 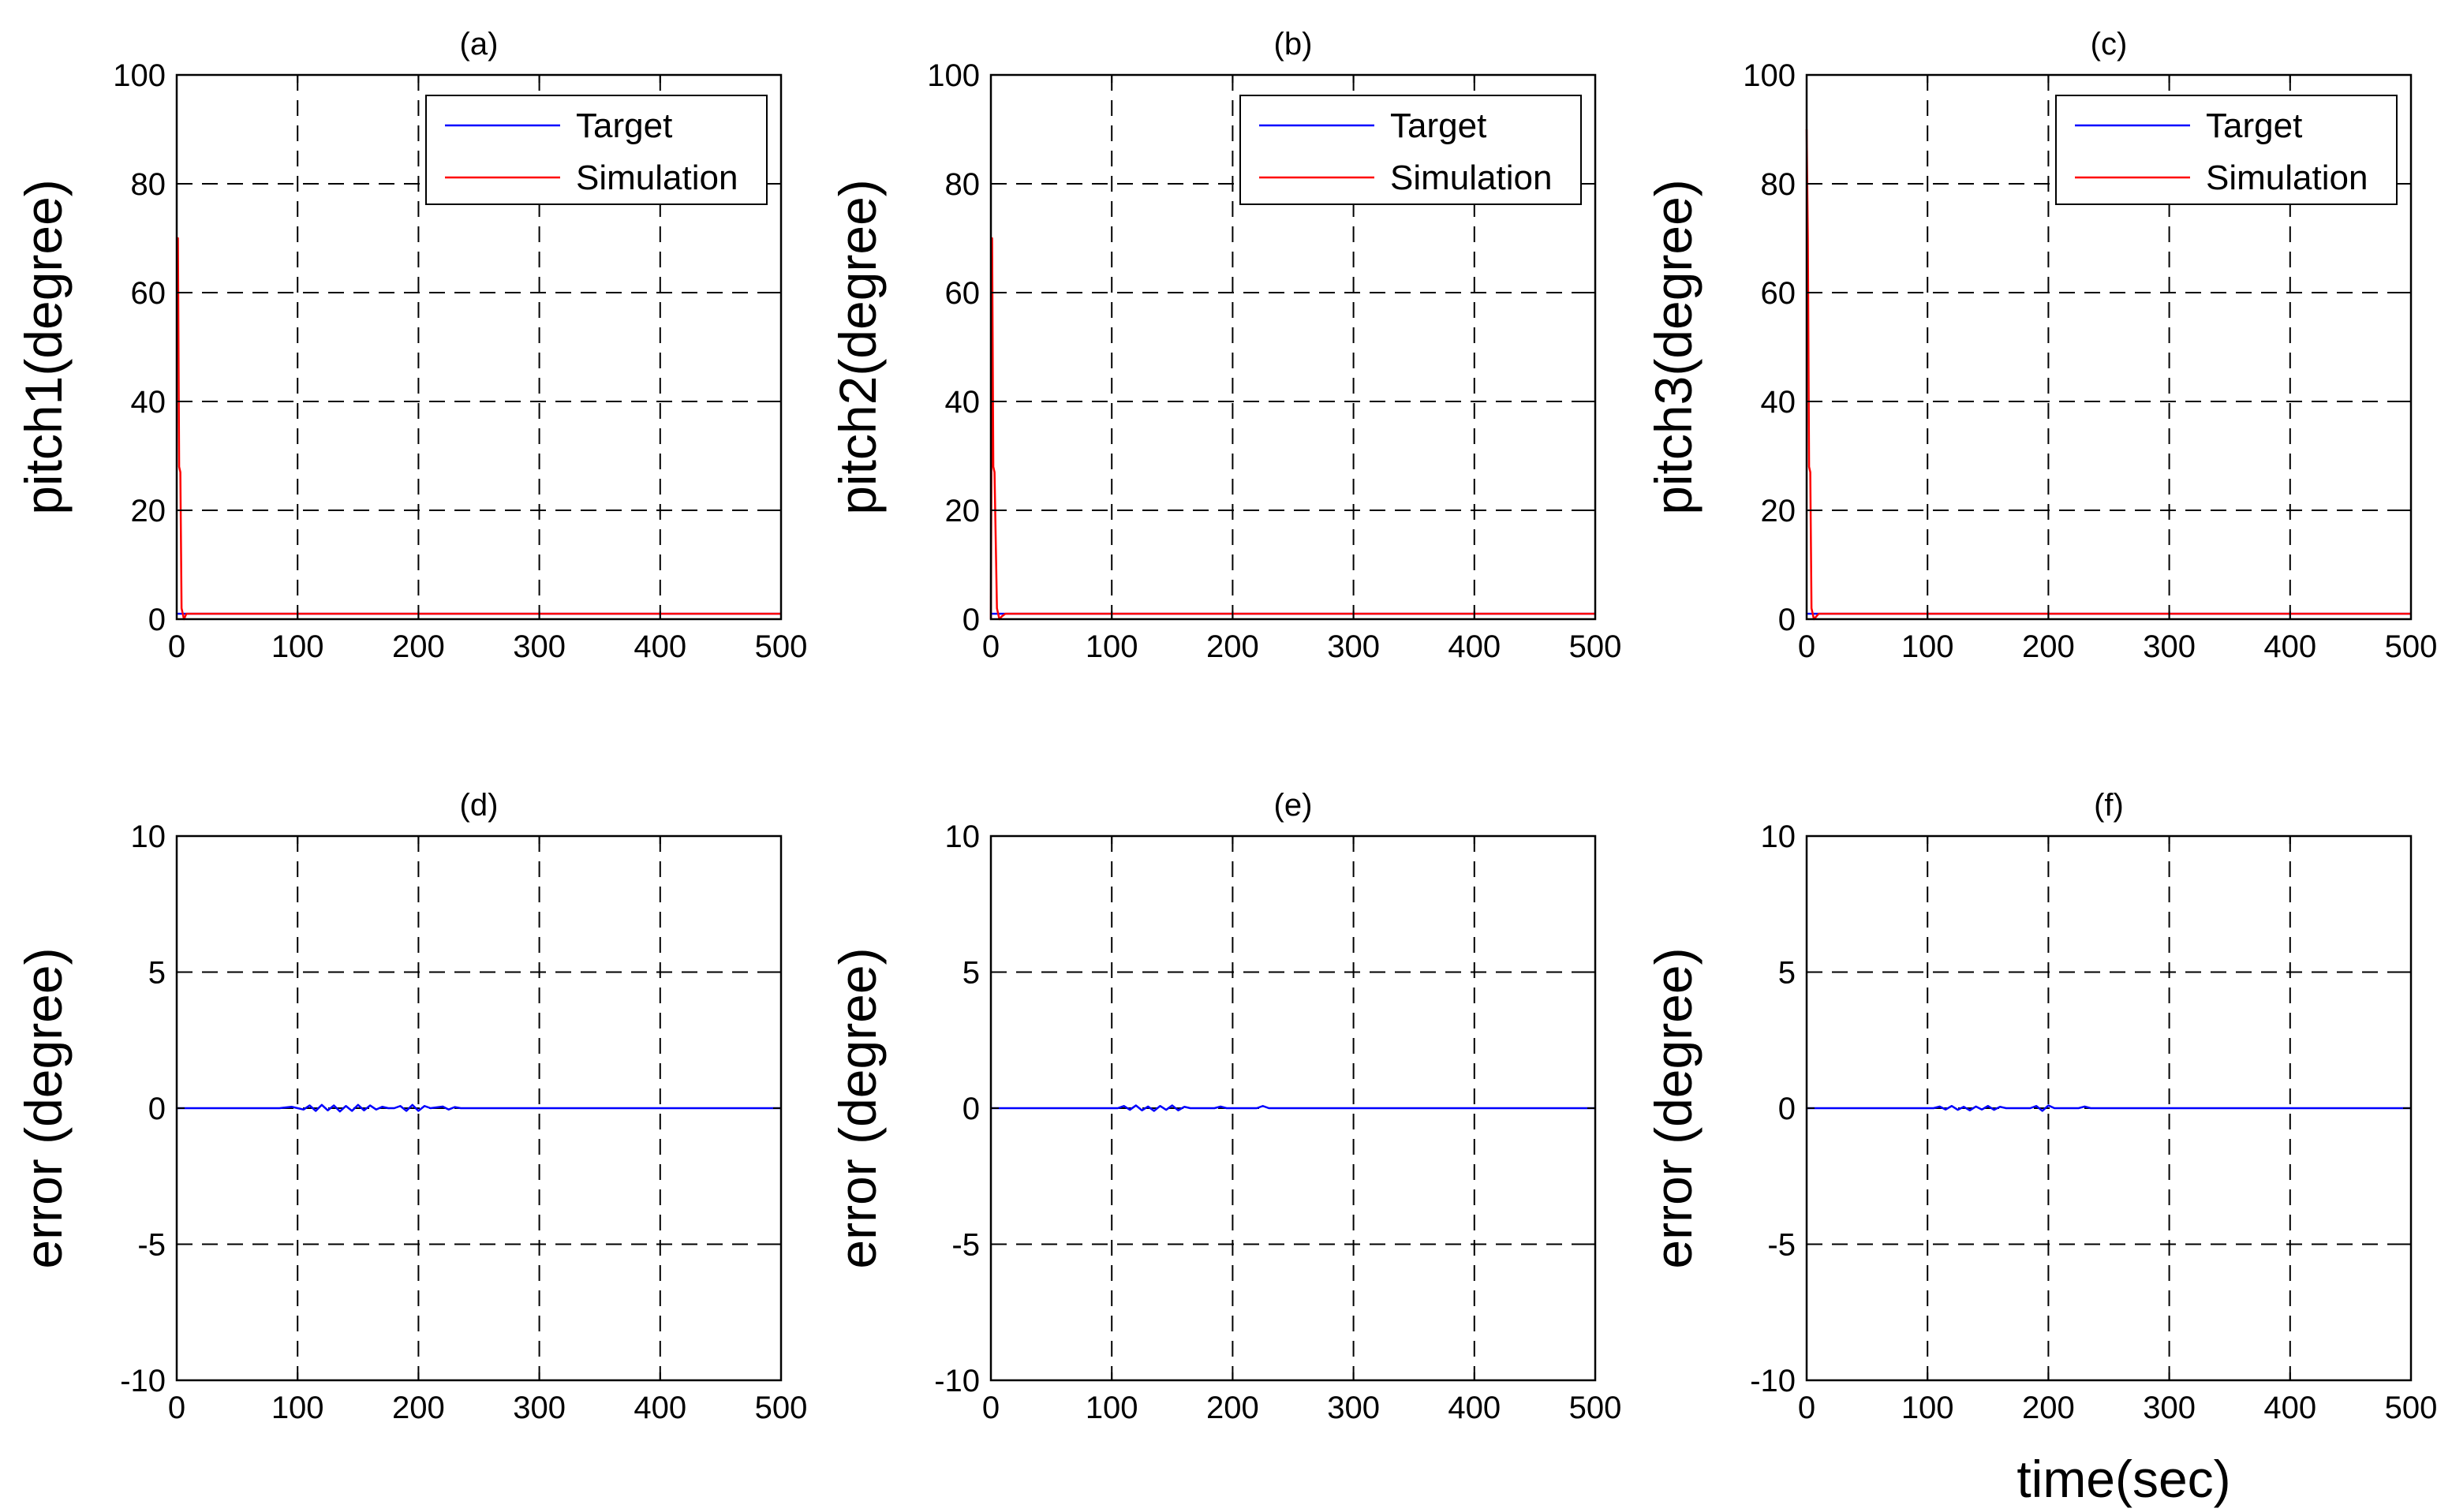 What do you see at coordinates (2109, 805) in the screenshot?
I see `panel-title: (f)` at bounding box center [2109, 805].